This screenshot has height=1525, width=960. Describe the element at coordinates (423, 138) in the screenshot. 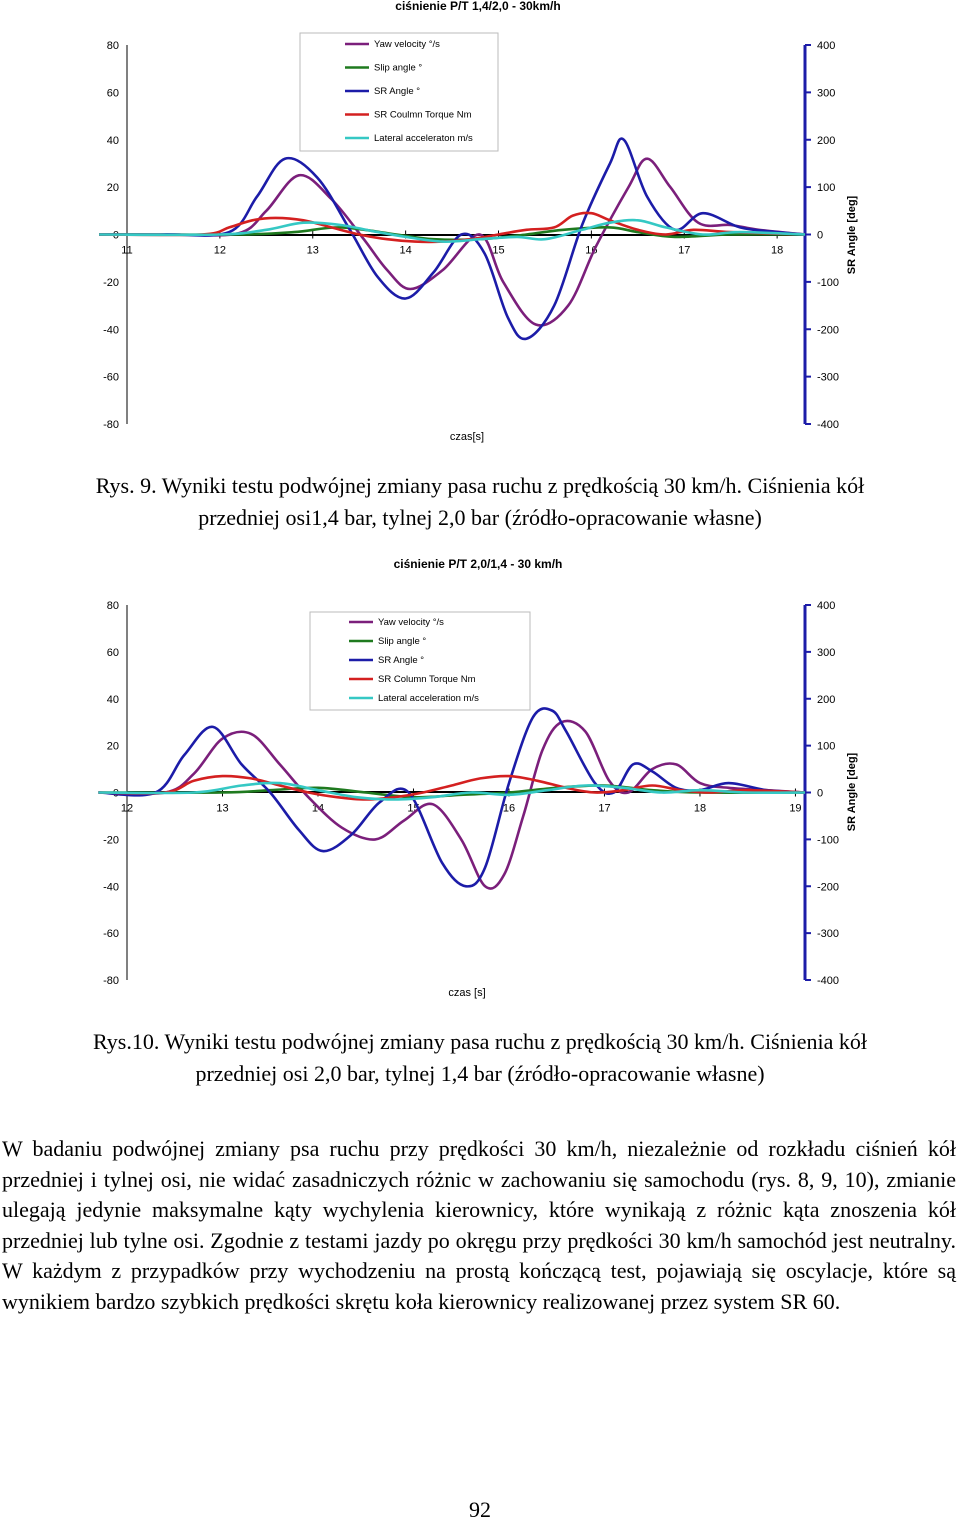

I see `legend-label: Lateral acceleraton m/s` at that location.